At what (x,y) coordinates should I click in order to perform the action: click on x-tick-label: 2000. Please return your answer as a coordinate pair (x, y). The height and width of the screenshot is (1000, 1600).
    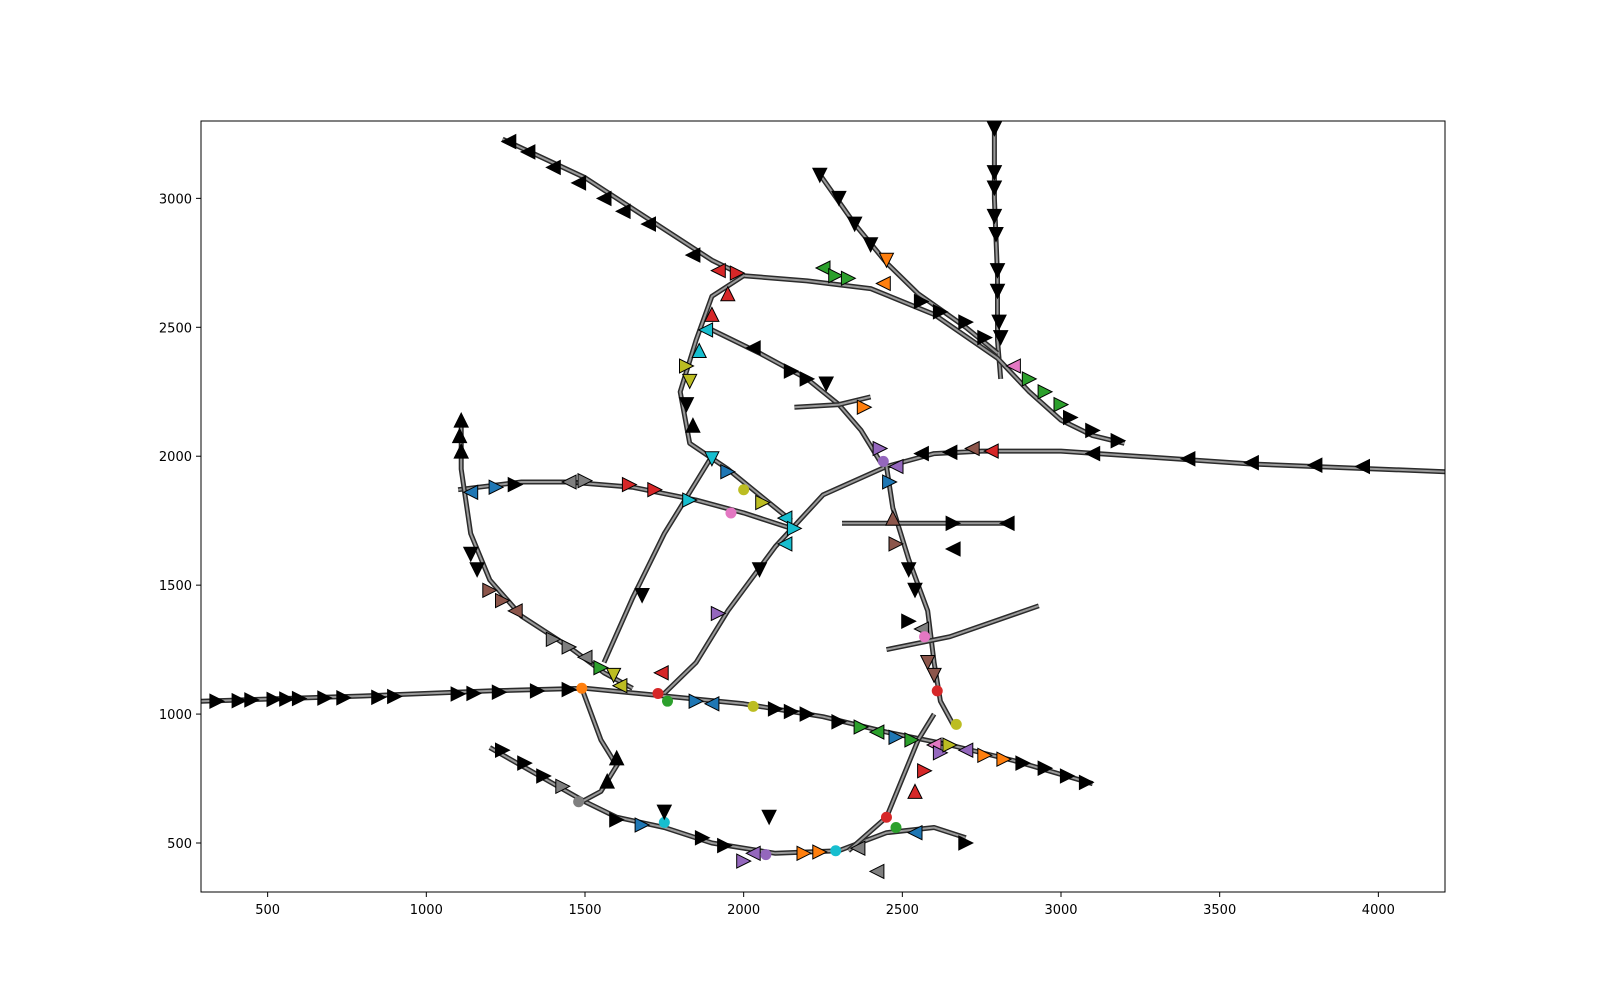
    Looking at the image, I should click on (743, 910).